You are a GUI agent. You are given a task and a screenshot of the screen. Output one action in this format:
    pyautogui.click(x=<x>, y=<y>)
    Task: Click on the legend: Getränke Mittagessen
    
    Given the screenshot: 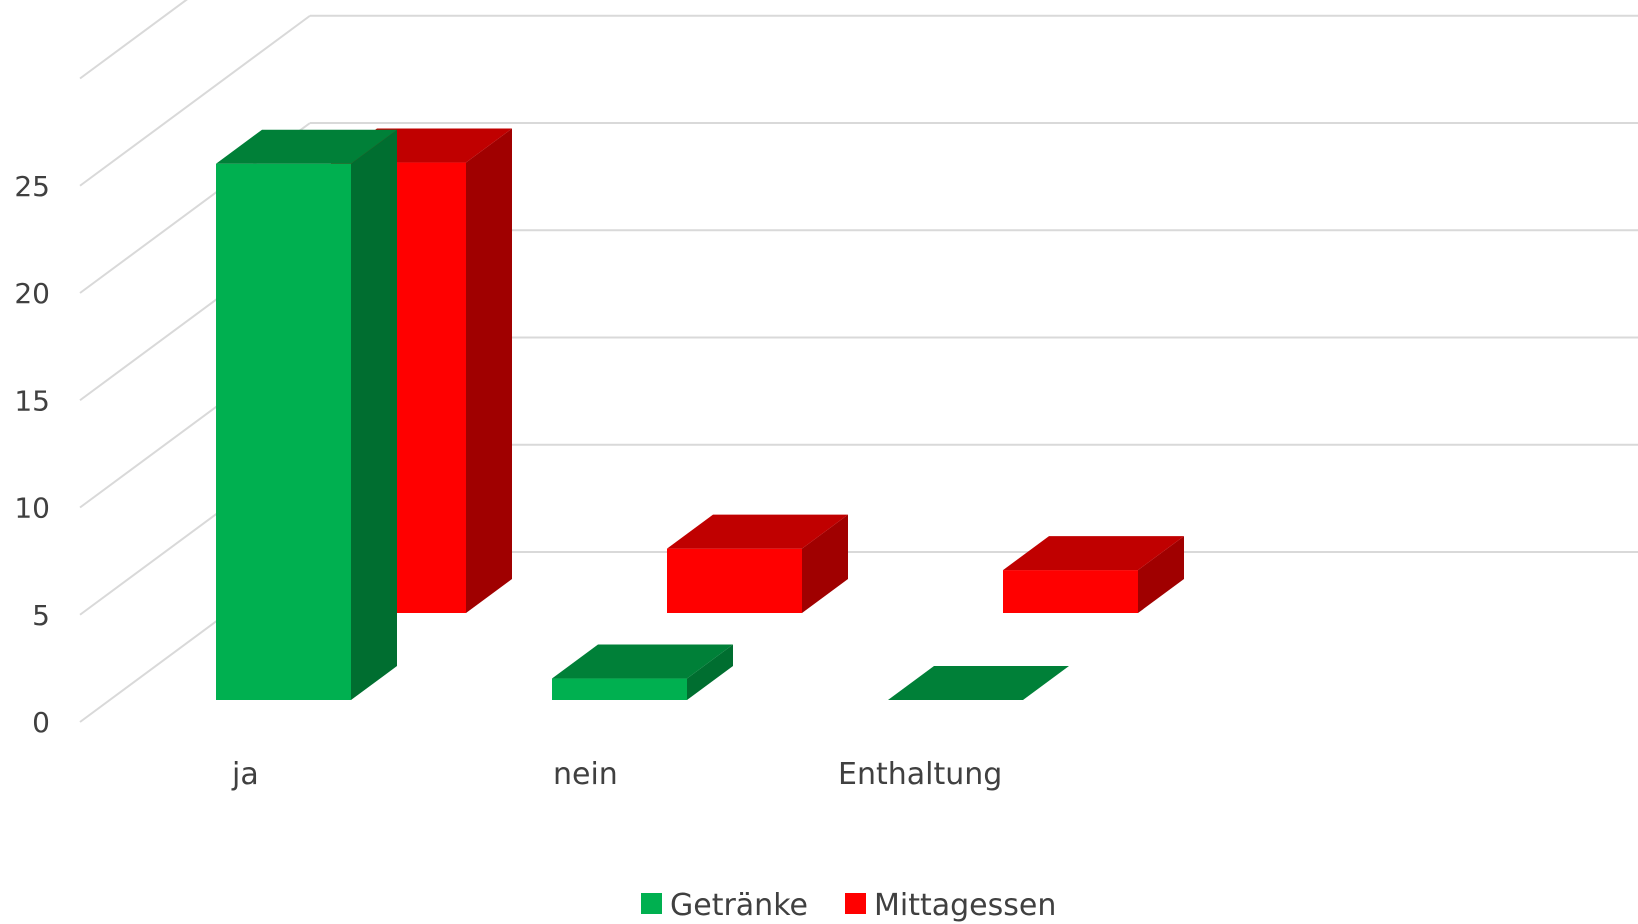 What is the action you would take?
    pyautogui.click(x=848, y=905)
    